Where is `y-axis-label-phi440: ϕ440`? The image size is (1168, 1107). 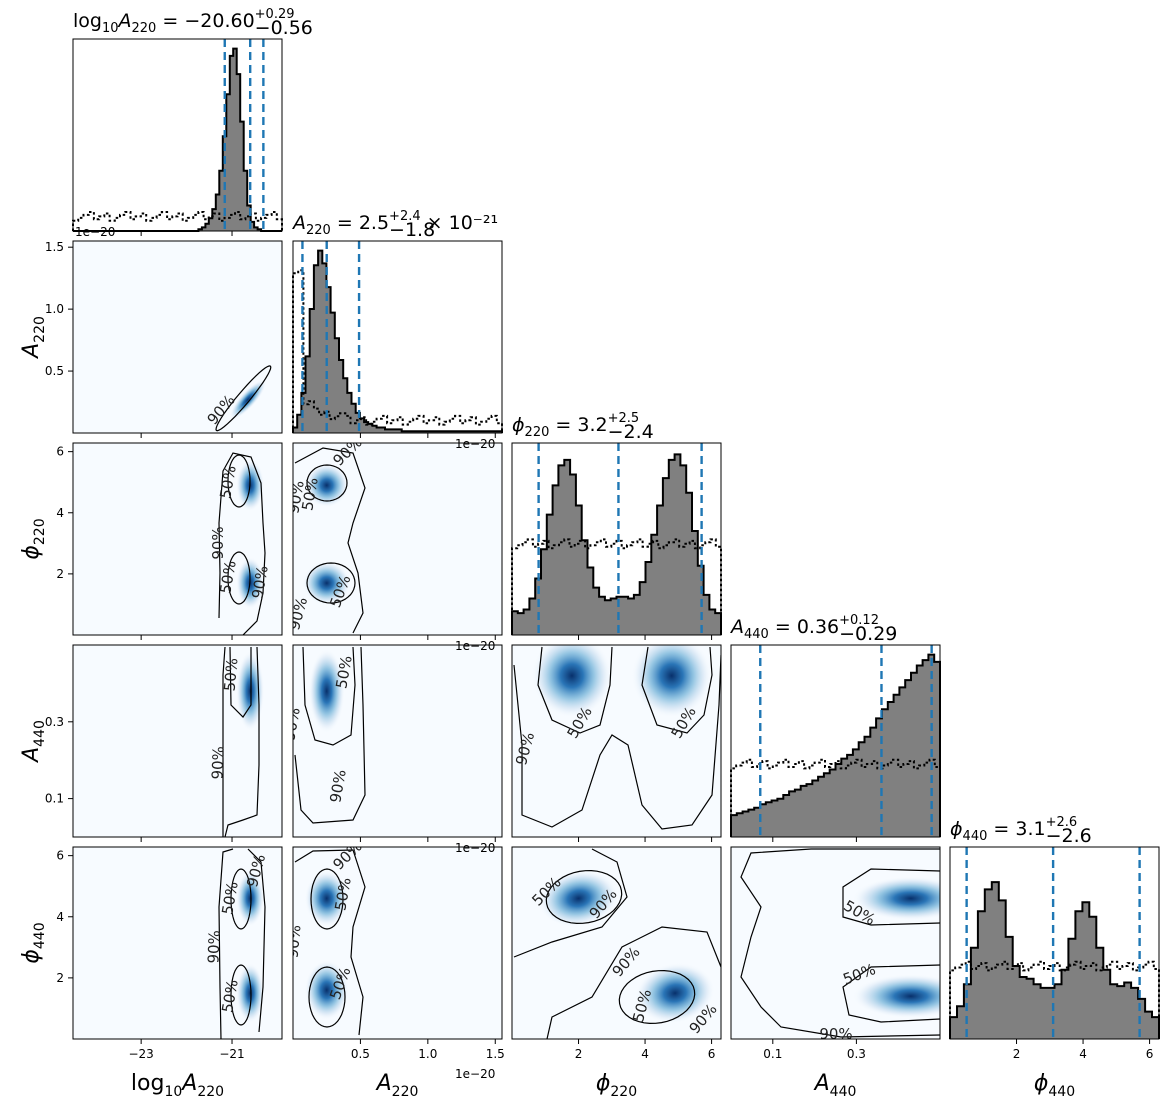 y-axis-label-phi440: ϕ440 is located at coordinates (33, 942).